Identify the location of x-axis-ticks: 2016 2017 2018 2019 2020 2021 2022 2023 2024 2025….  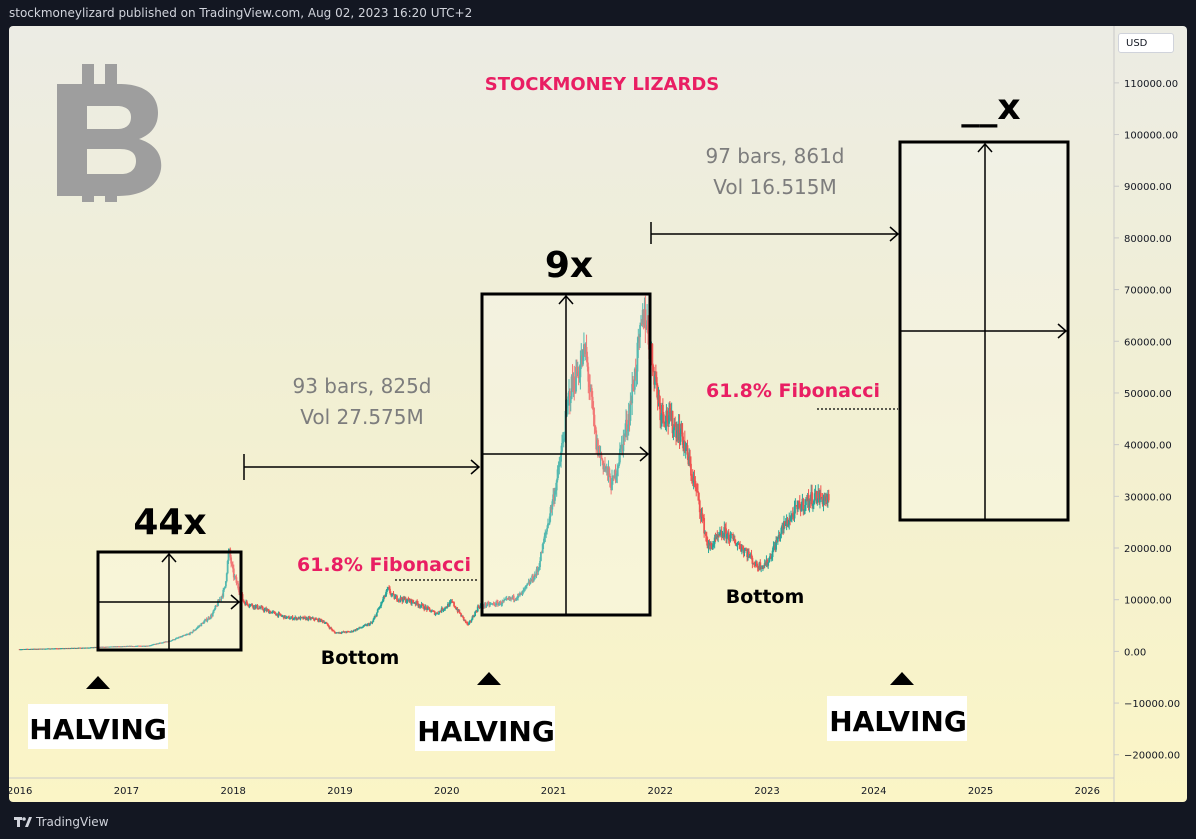
(554, 791).